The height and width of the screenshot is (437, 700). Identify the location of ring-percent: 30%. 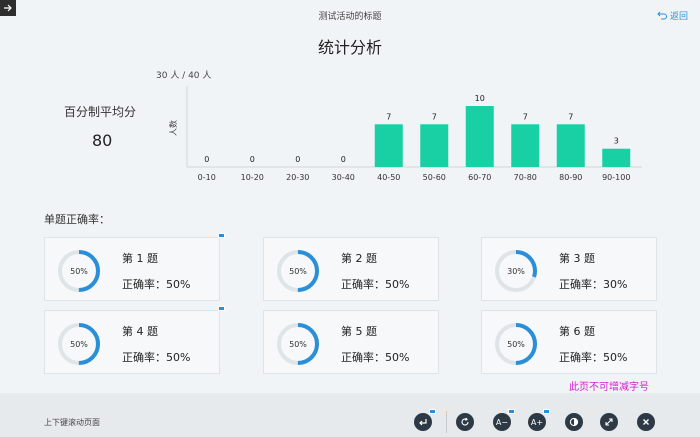
(516, 271).